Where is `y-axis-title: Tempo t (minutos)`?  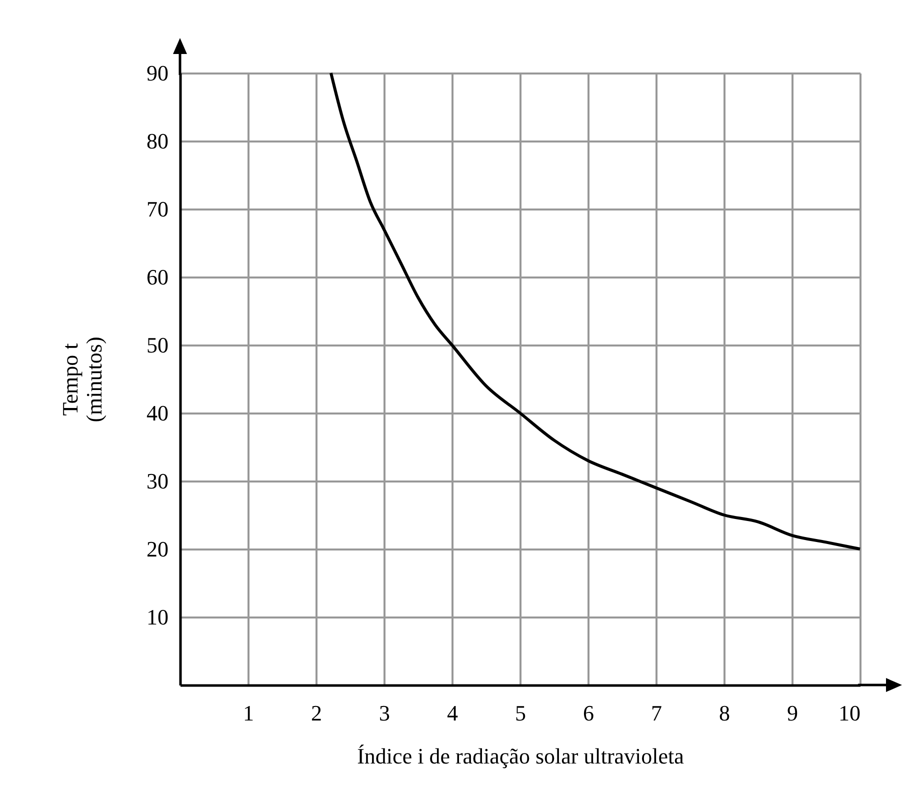
y-axis-title: Tempo t (minutos) is located at coordinates (82, 379).